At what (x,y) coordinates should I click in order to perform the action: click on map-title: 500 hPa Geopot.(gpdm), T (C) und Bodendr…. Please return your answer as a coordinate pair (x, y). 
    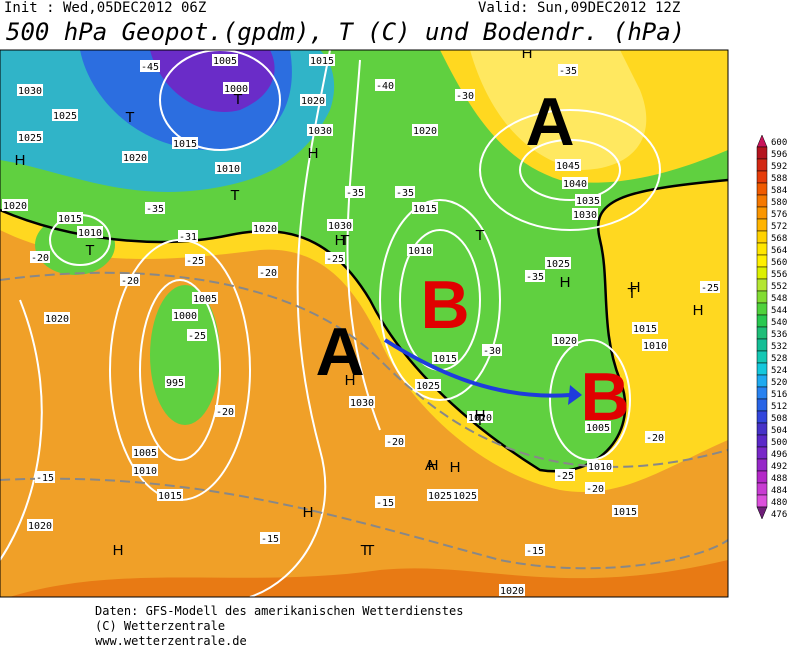
    Looking at the image, I should click on (345, 32).